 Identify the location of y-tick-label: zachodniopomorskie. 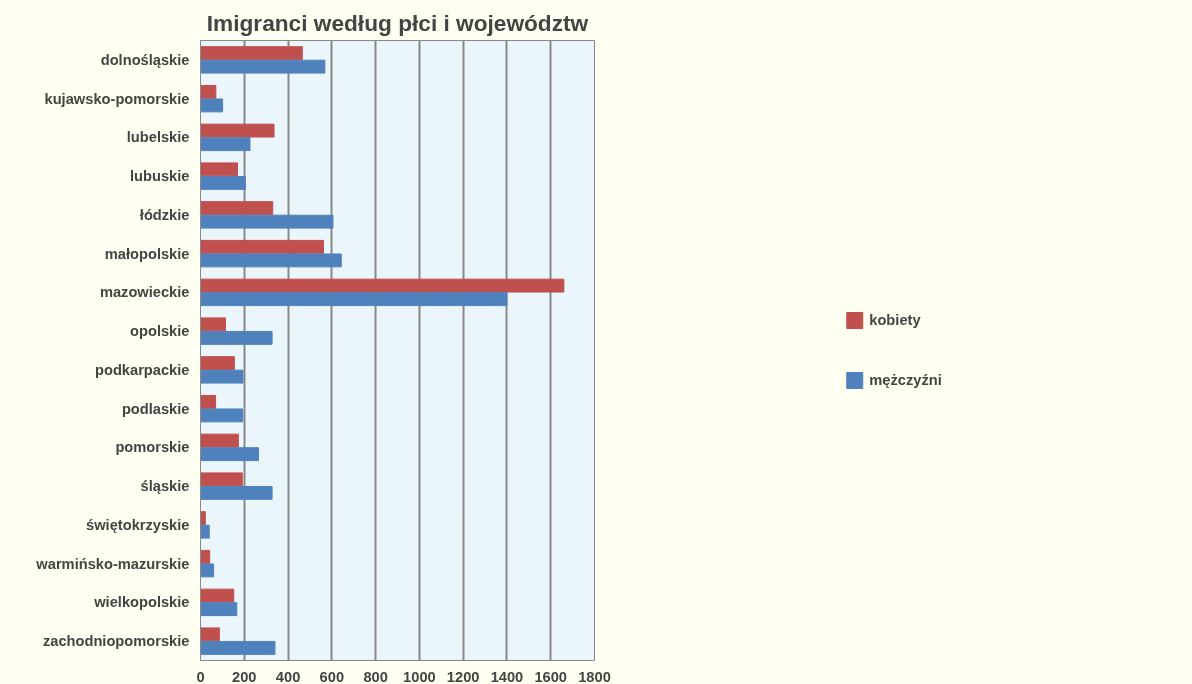
(116, 641).